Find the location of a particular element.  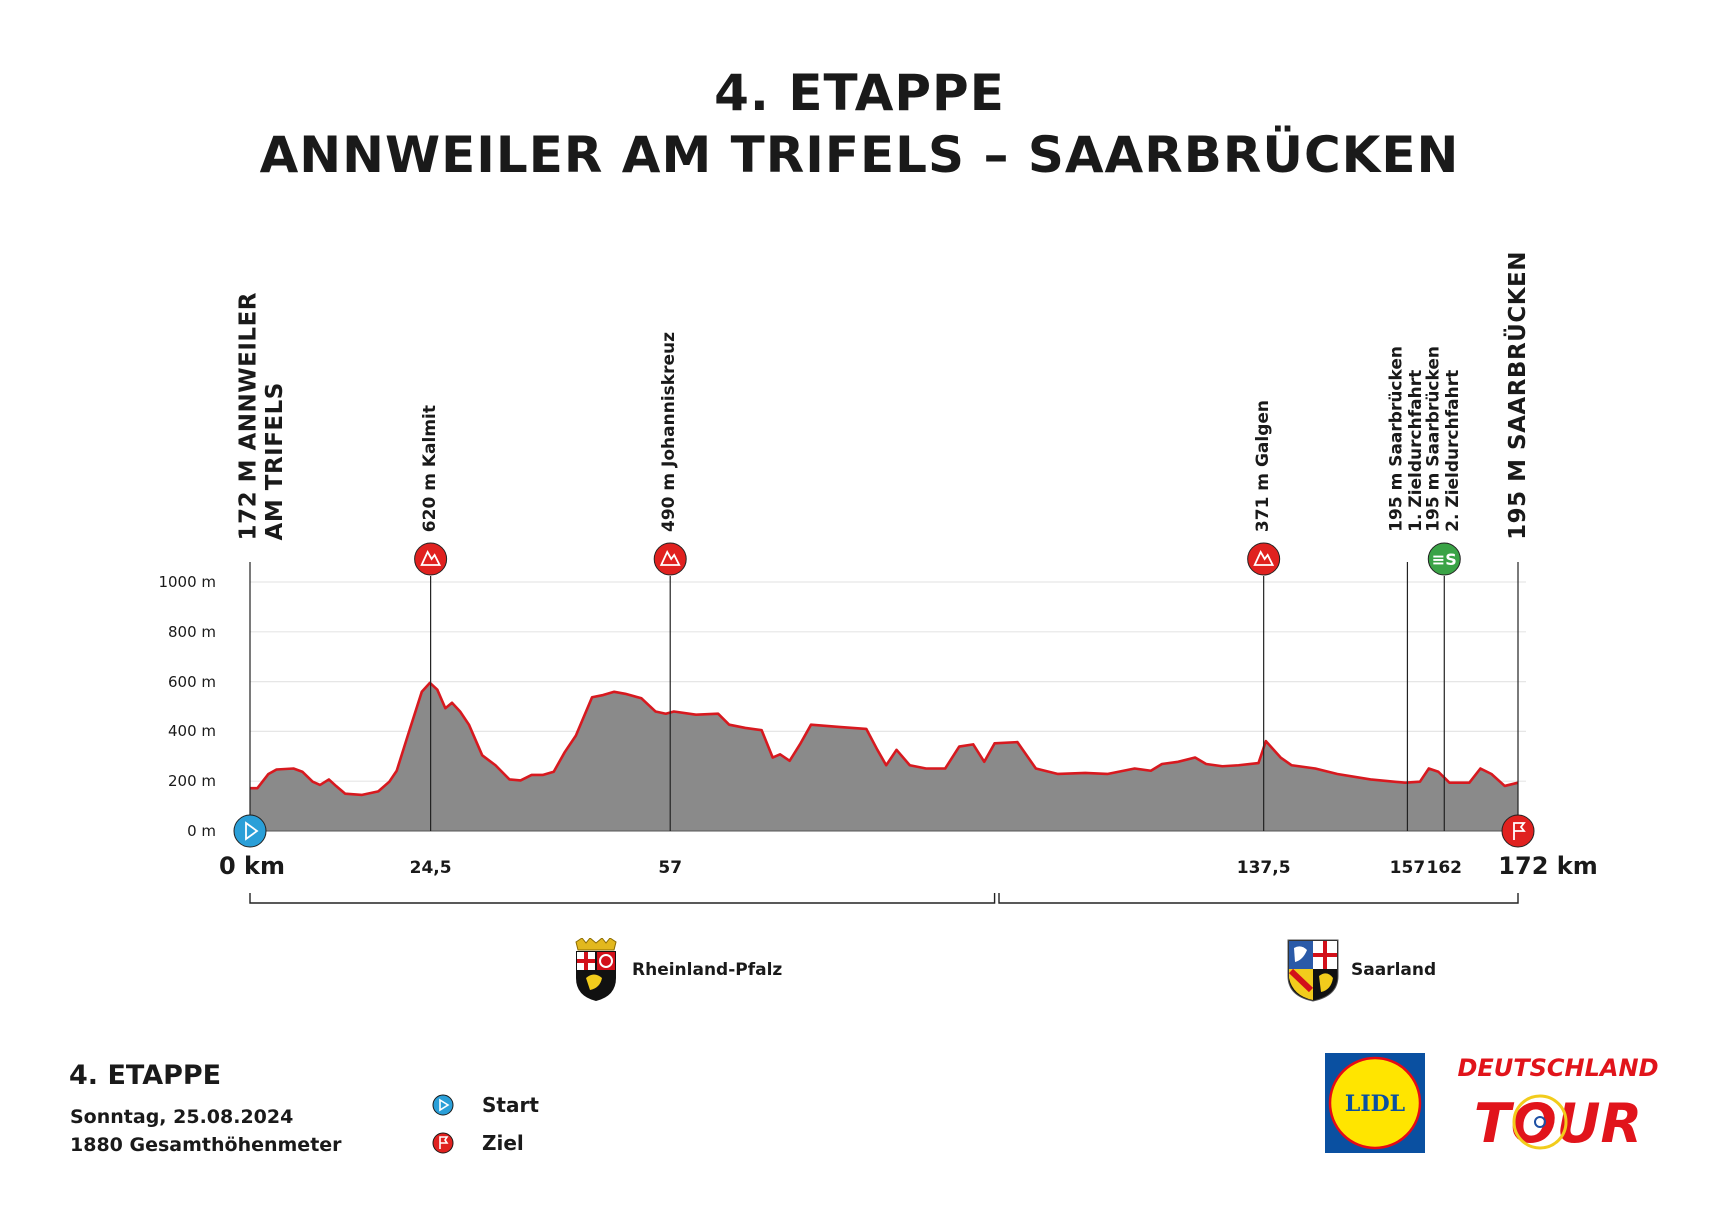

marker-label: 195 m Saarbrücken 1. Zieldurchfahrt is located at coordinates (1406, 439).